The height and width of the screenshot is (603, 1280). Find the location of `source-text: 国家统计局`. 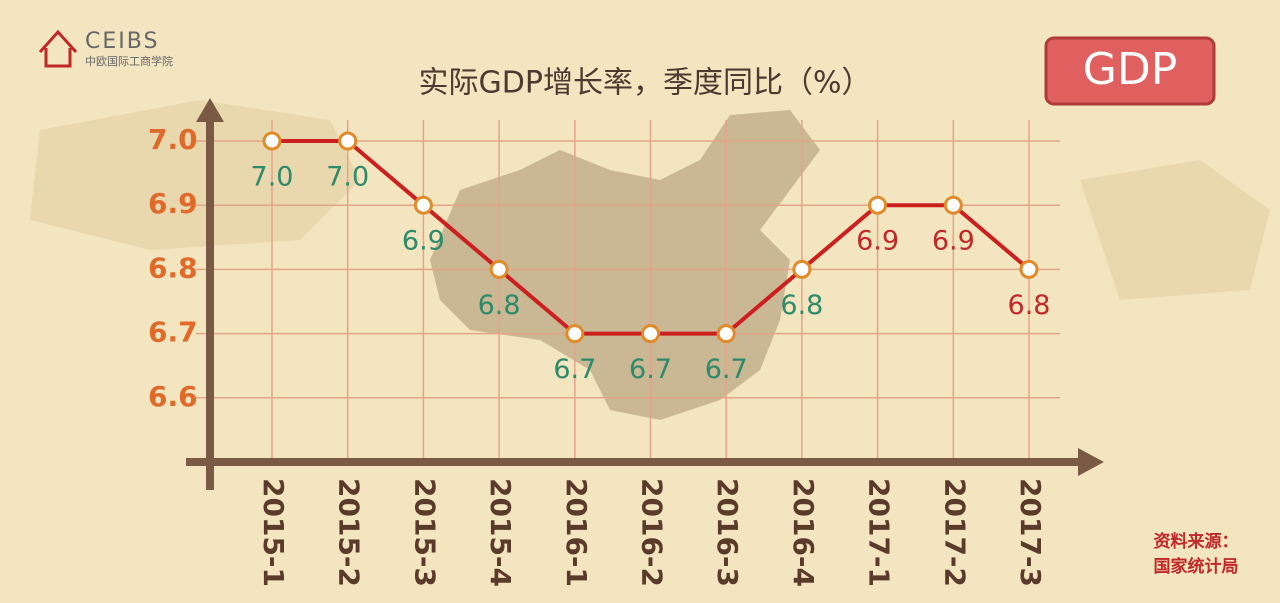

source-text: 国家统计局 is located at coordinates (1196, 566).